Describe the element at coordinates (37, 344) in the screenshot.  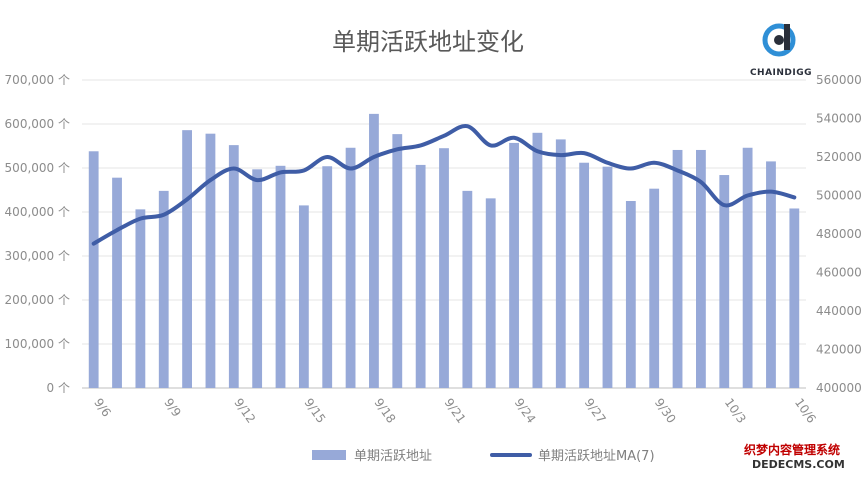
I see `left-tick-label: 100,000 个` at that location.